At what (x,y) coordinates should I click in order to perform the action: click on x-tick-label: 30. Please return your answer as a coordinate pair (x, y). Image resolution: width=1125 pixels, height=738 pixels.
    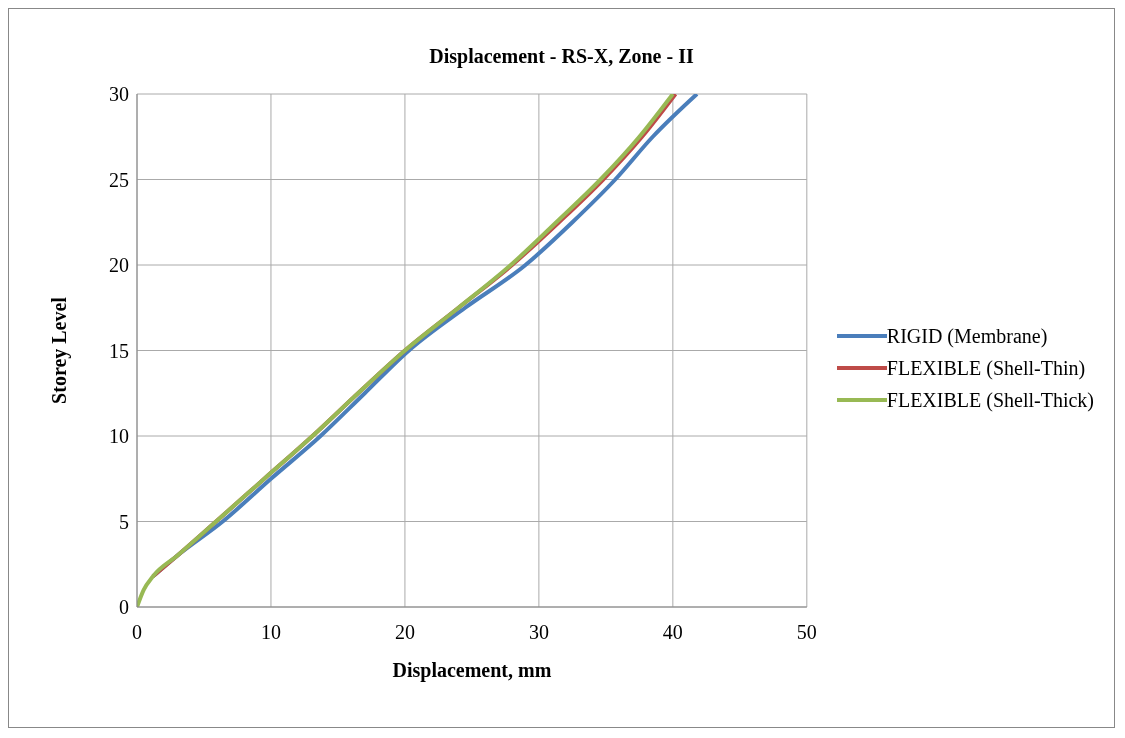
    Looking at the image, I should click on (538, 632).